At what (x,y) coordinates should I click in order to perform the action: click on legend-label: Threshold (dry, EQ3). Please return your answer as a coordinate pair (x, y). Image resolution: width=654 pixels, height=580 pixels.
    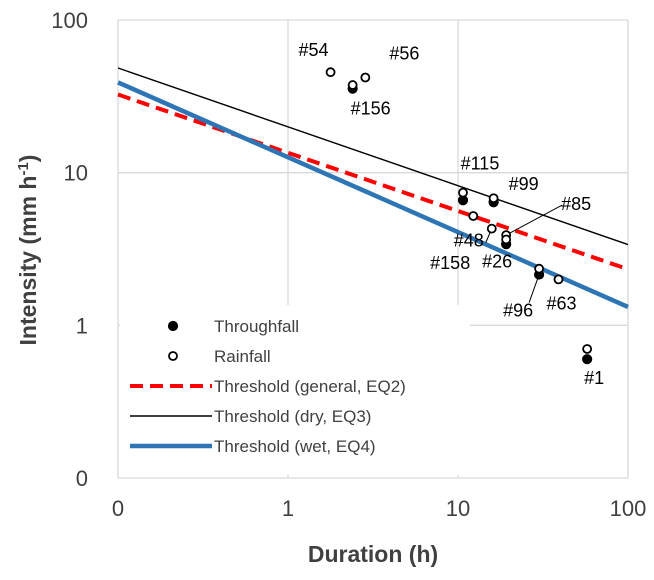
    Looking at the image, I should click on (292, 416).